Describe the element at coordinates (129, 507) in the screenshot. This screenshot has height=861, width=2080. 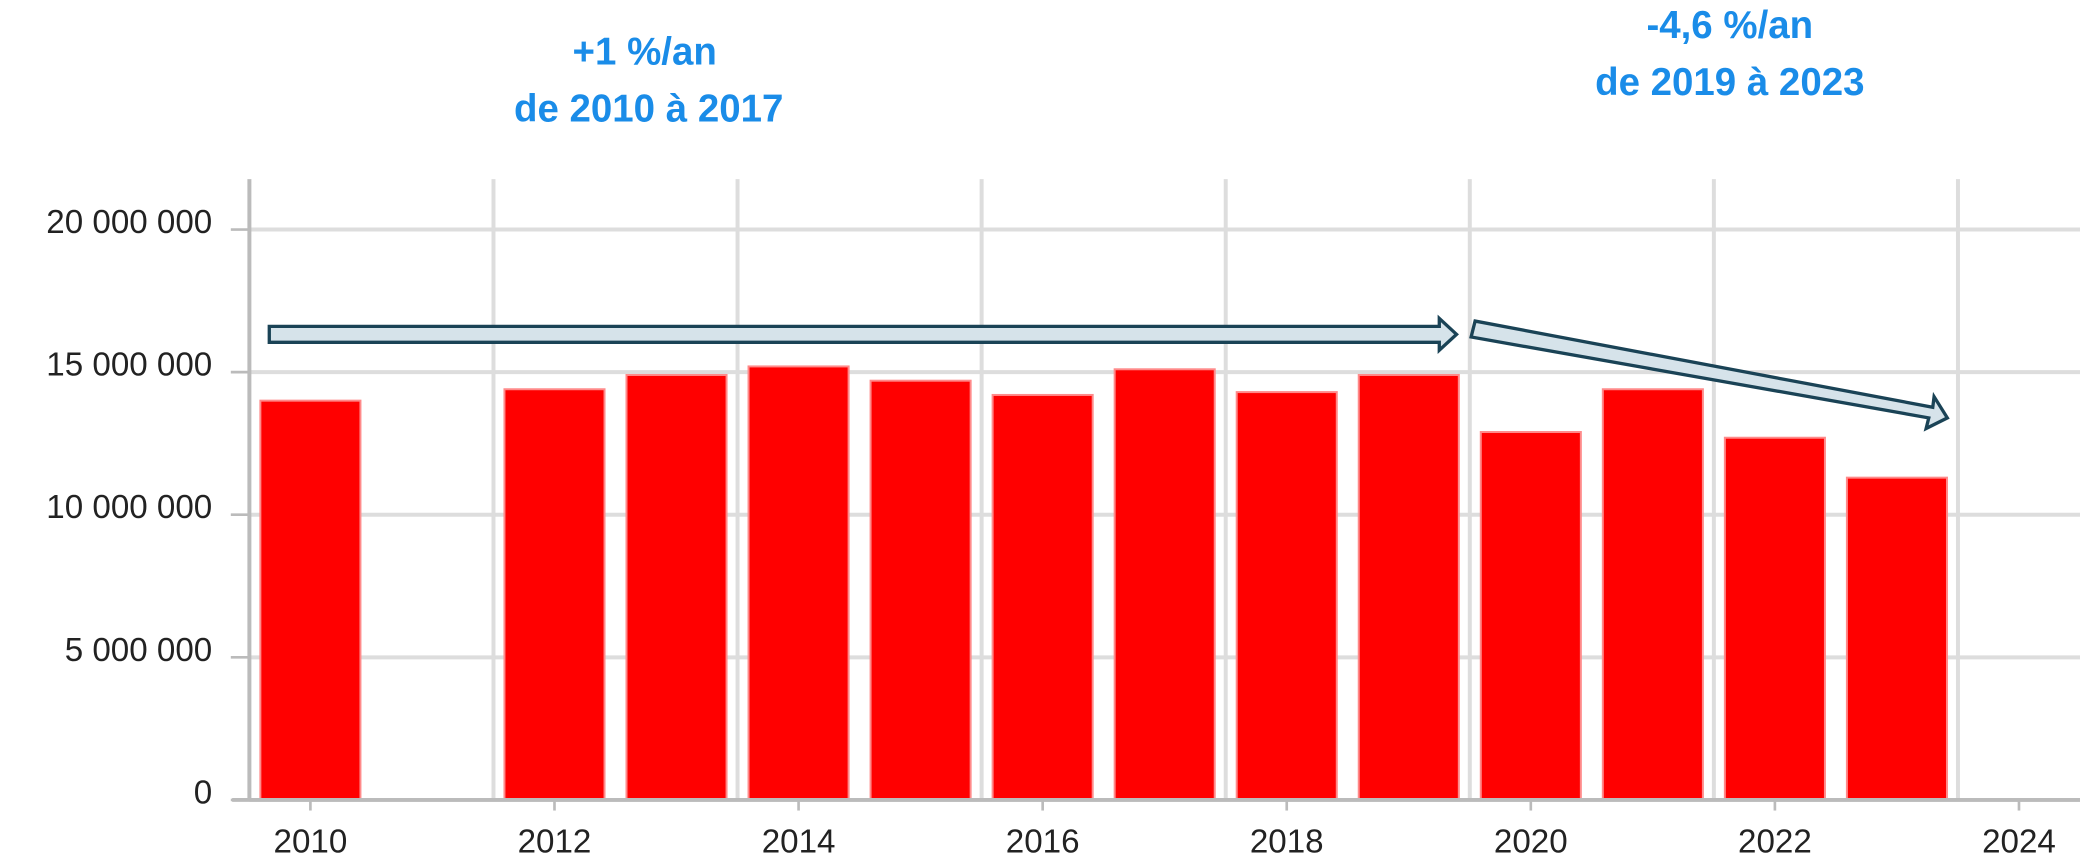
I see `y-tick-label: 10 000 000` at that location.